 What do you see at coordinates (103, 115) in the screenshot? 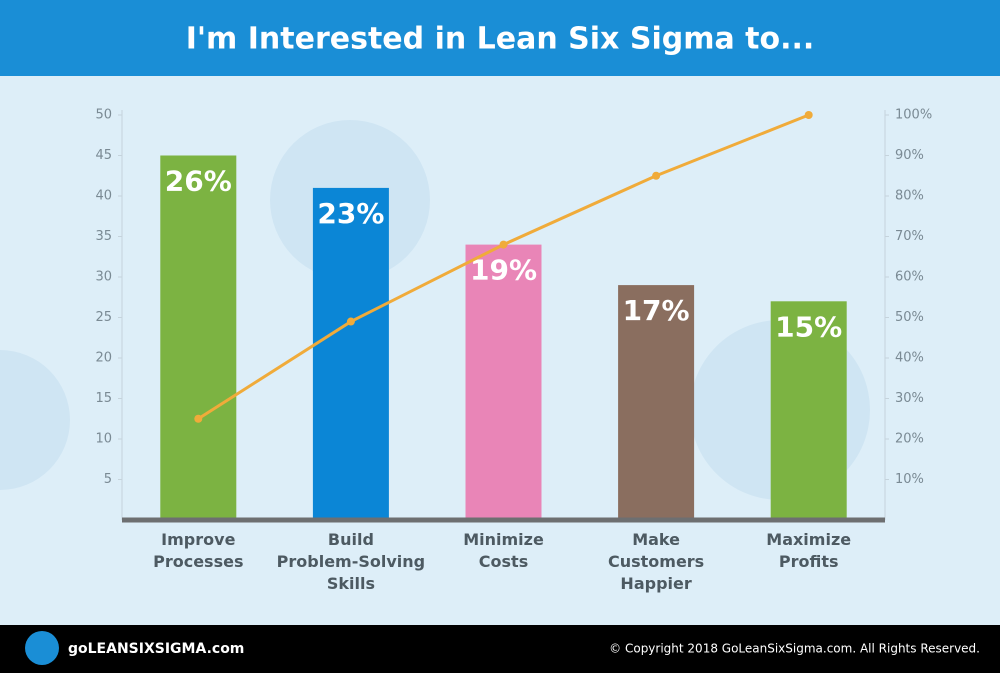
I see `y-tick-label: 50` at bounding box center [103, 115].